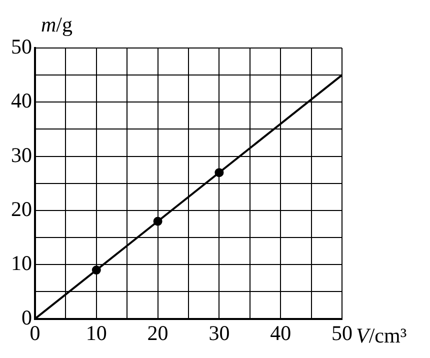 This screenshot has height=358, width=430. I want to click on x-tick-label: 30, so click(219, 332).